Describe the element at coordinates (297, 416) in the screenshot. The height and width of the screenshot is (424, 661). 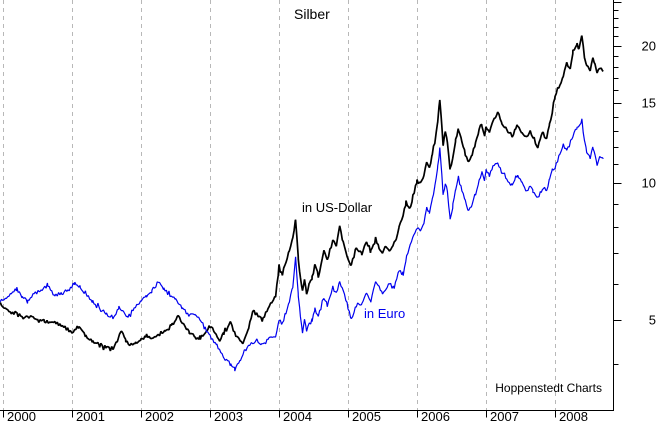
I see `x-tick-label: 2004` at that location.